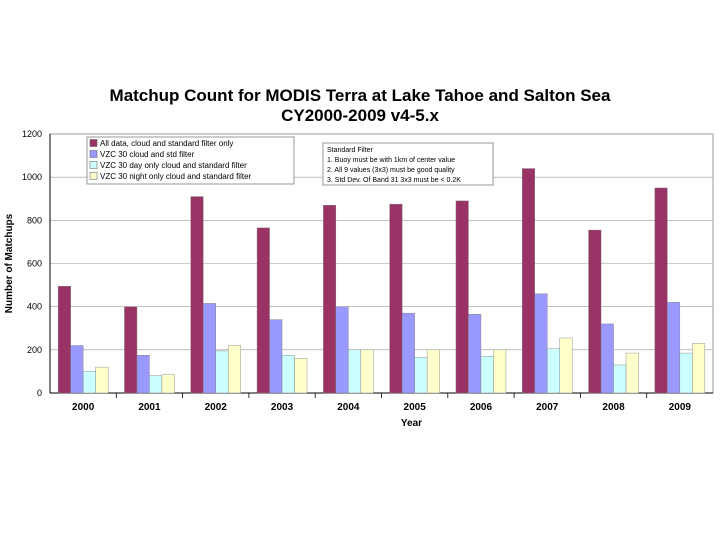  I want to click on bar-2006-s2, so click(487, 375).